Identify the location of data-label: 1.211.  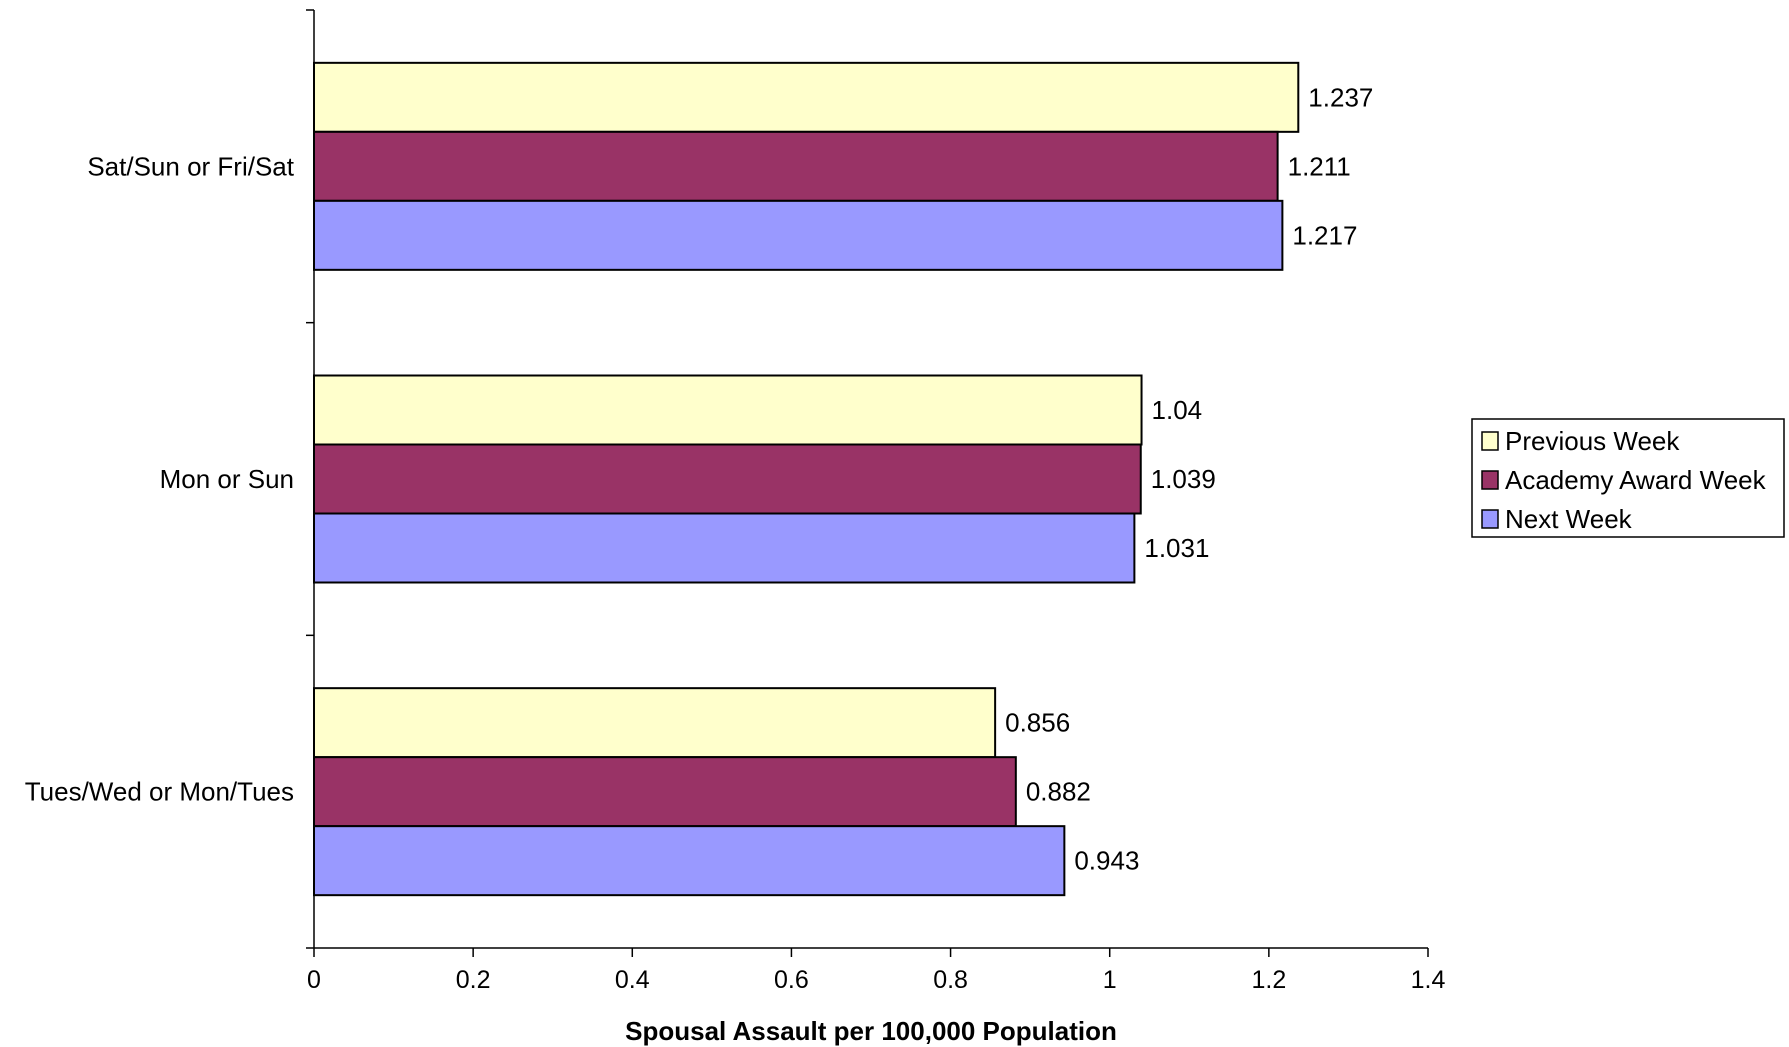
(1319, 166).